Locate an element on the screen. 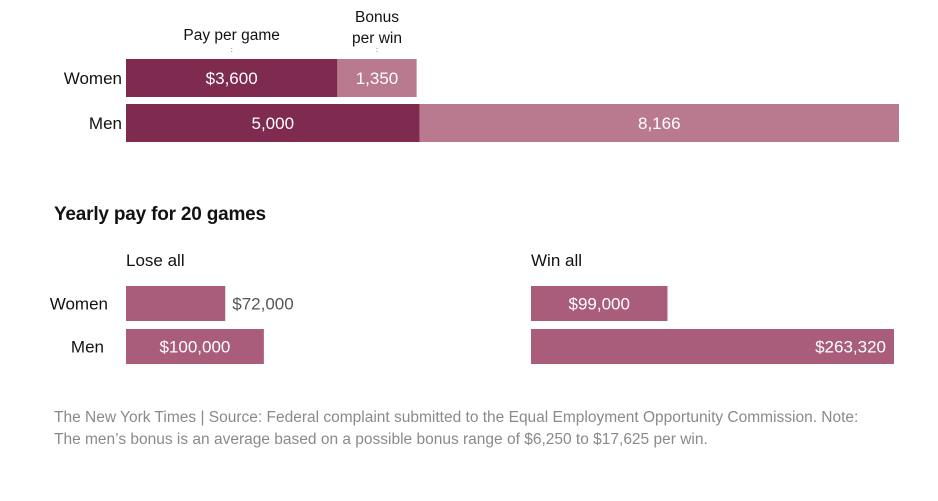 Image resolution: width=938 pixels, height=501 pixels. data-label-pay-per-game-men: 5,000 is located at coordinates (273, 123).